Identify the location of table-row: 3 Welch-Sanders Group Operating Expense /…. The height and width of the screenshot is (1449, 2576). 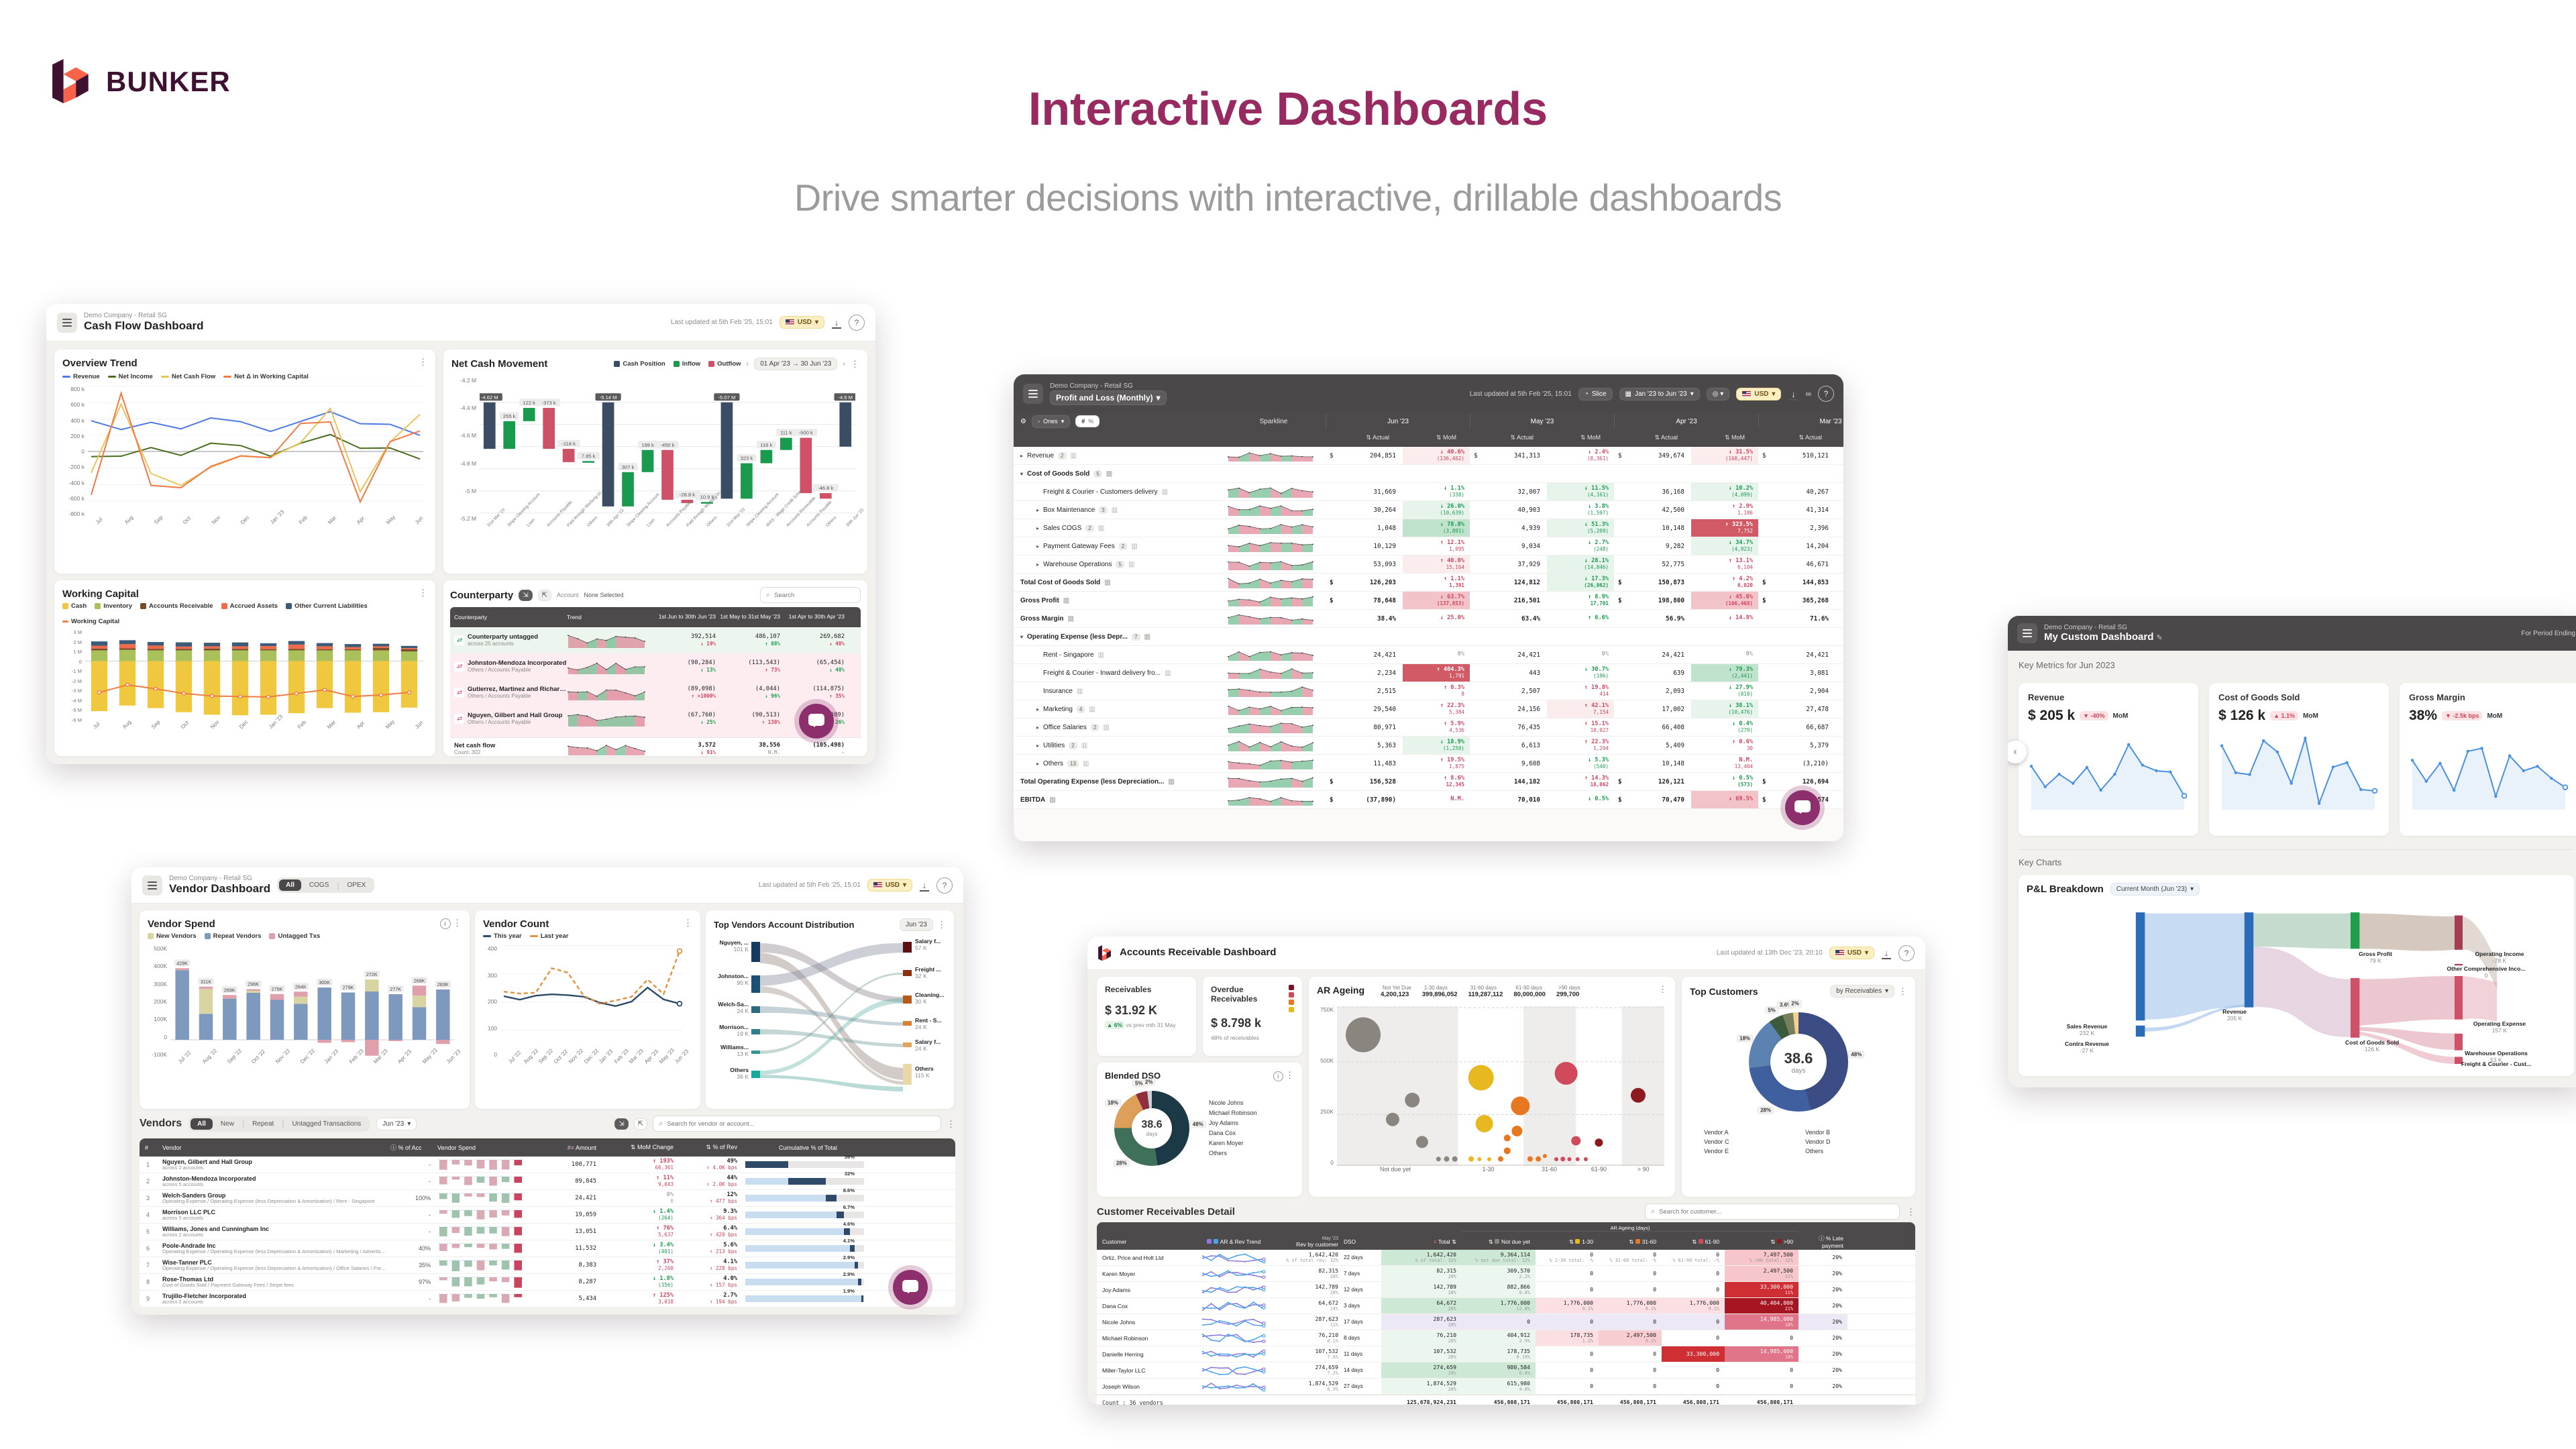
(547, 1197).